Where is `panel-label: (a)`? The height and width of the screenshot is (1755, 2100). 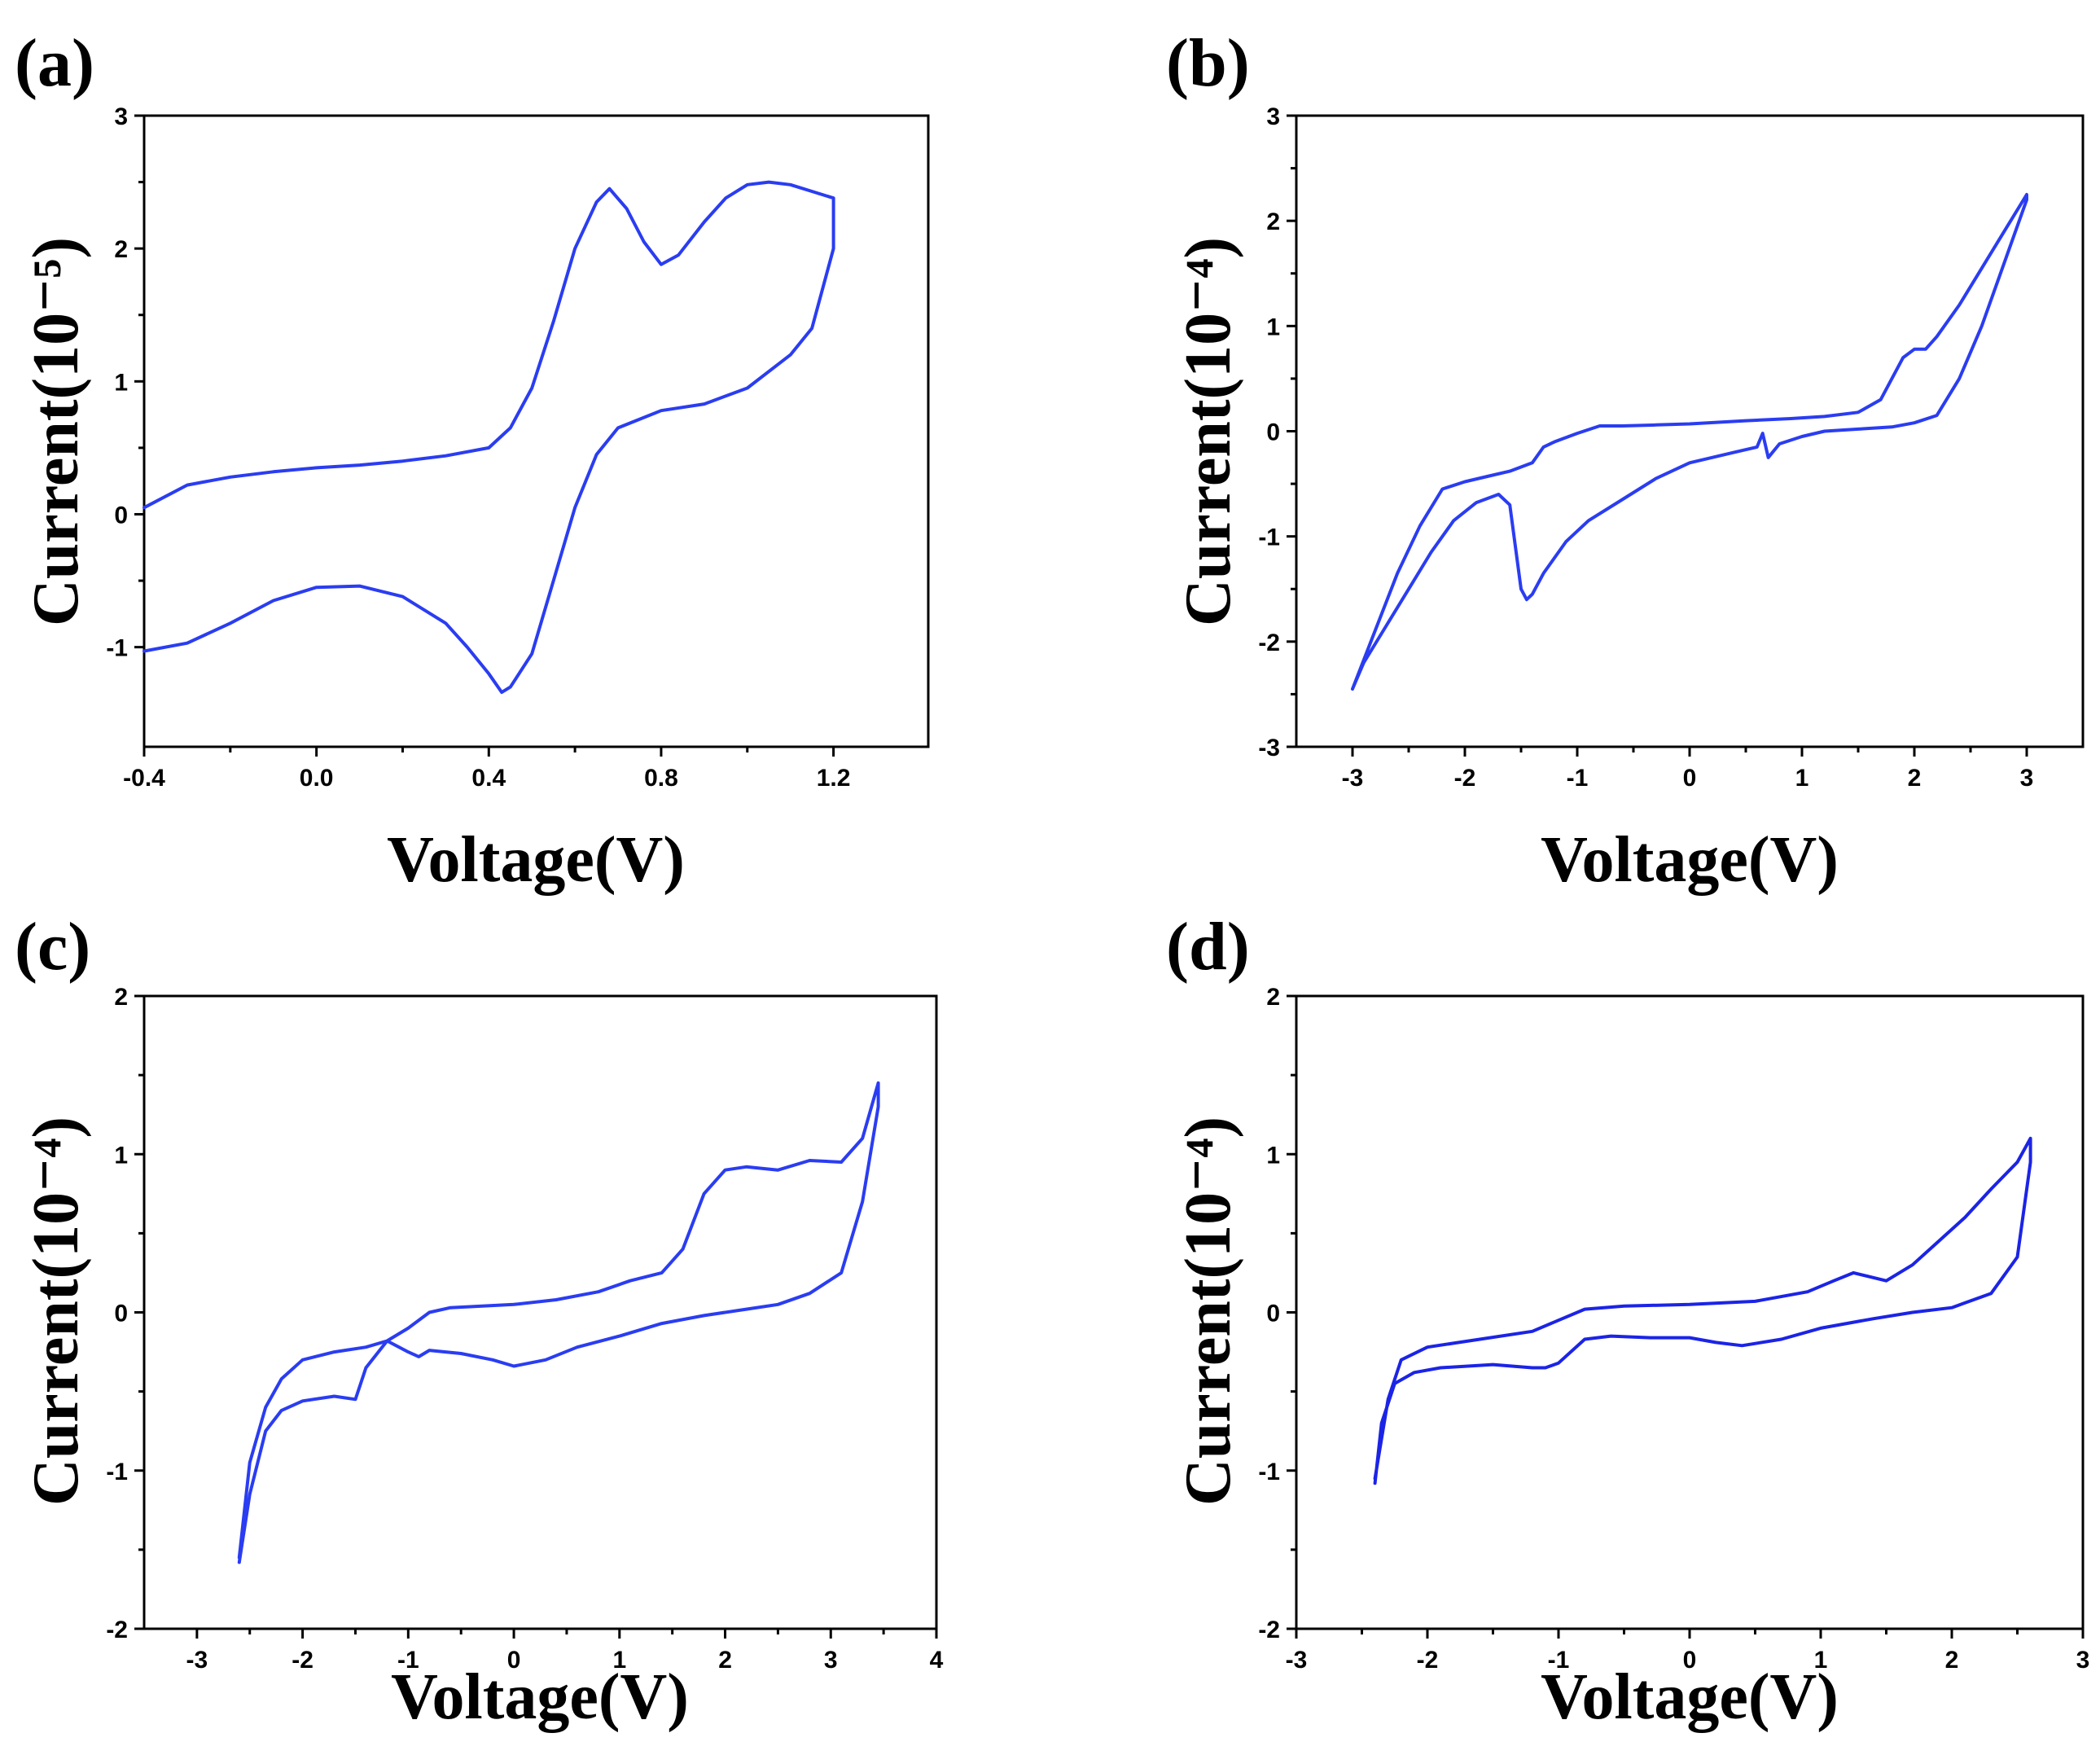
panel-label: (a) is located at coordinates (54, 63).